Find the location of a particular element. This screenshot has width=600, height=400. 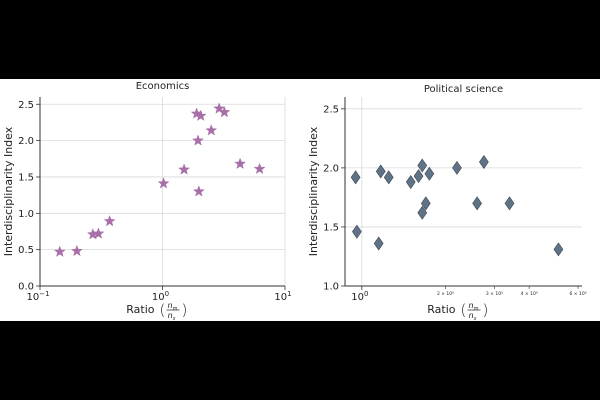

x-tick-label: 10⁻¹ is located at coordinates (37, 296).